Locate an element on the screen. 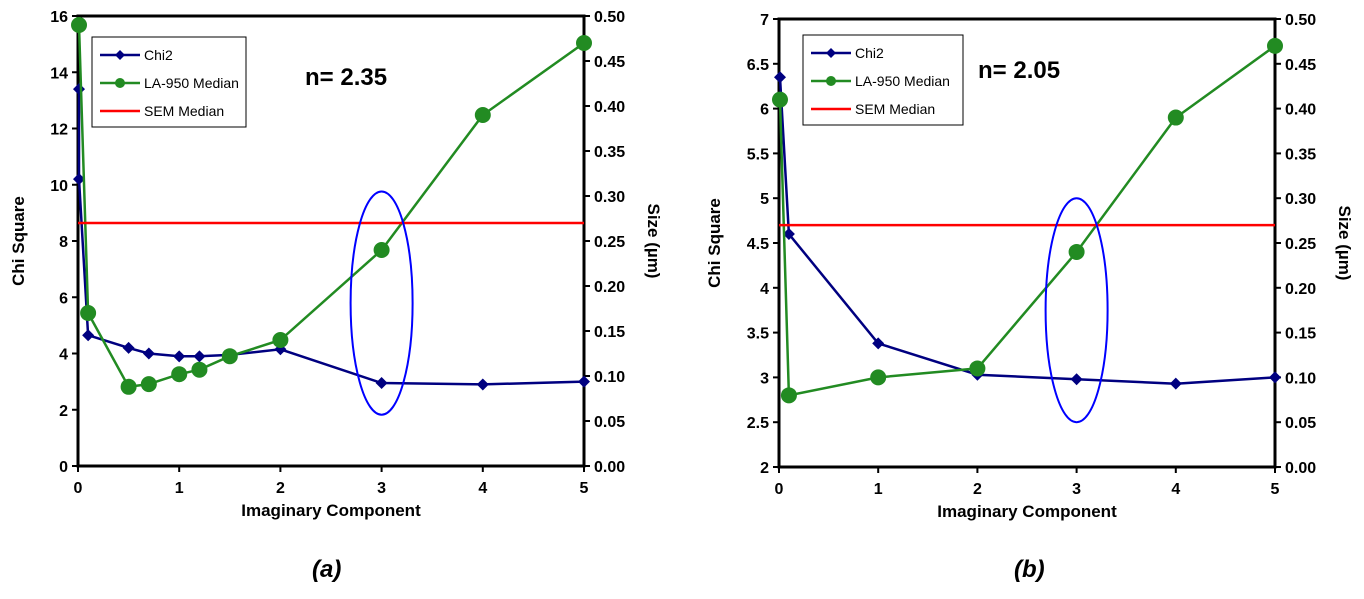 The height and width of the screenshot is (599, 1364). y-tick-label: 2.5 is located at coordinates (758, 423).